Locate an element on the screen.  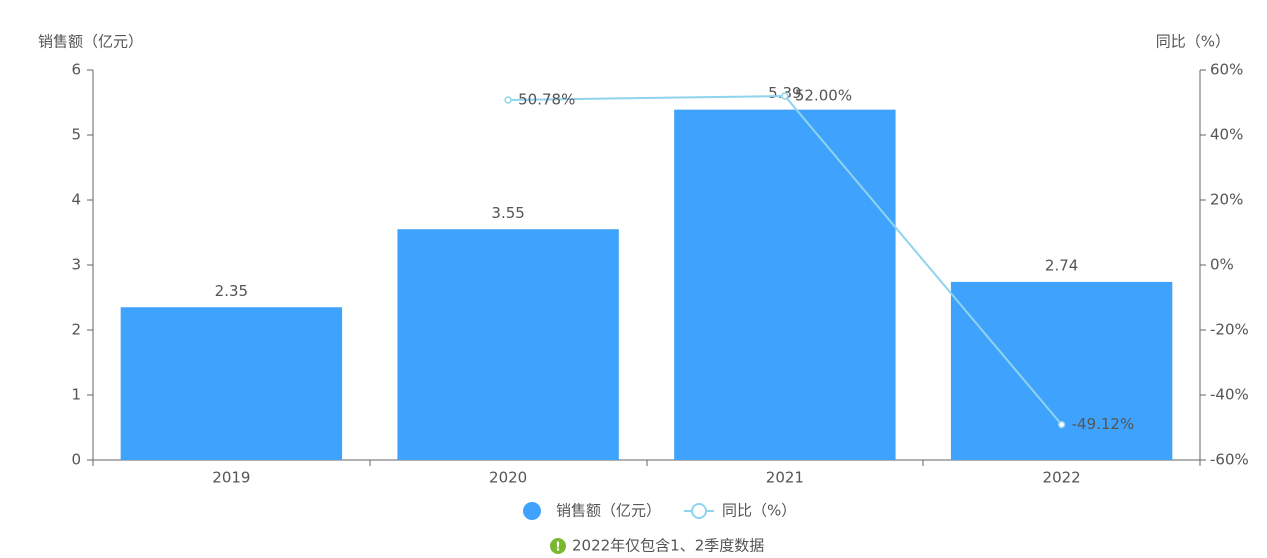
y2-tick-label: -40% is located at coordinates (1229, 395).